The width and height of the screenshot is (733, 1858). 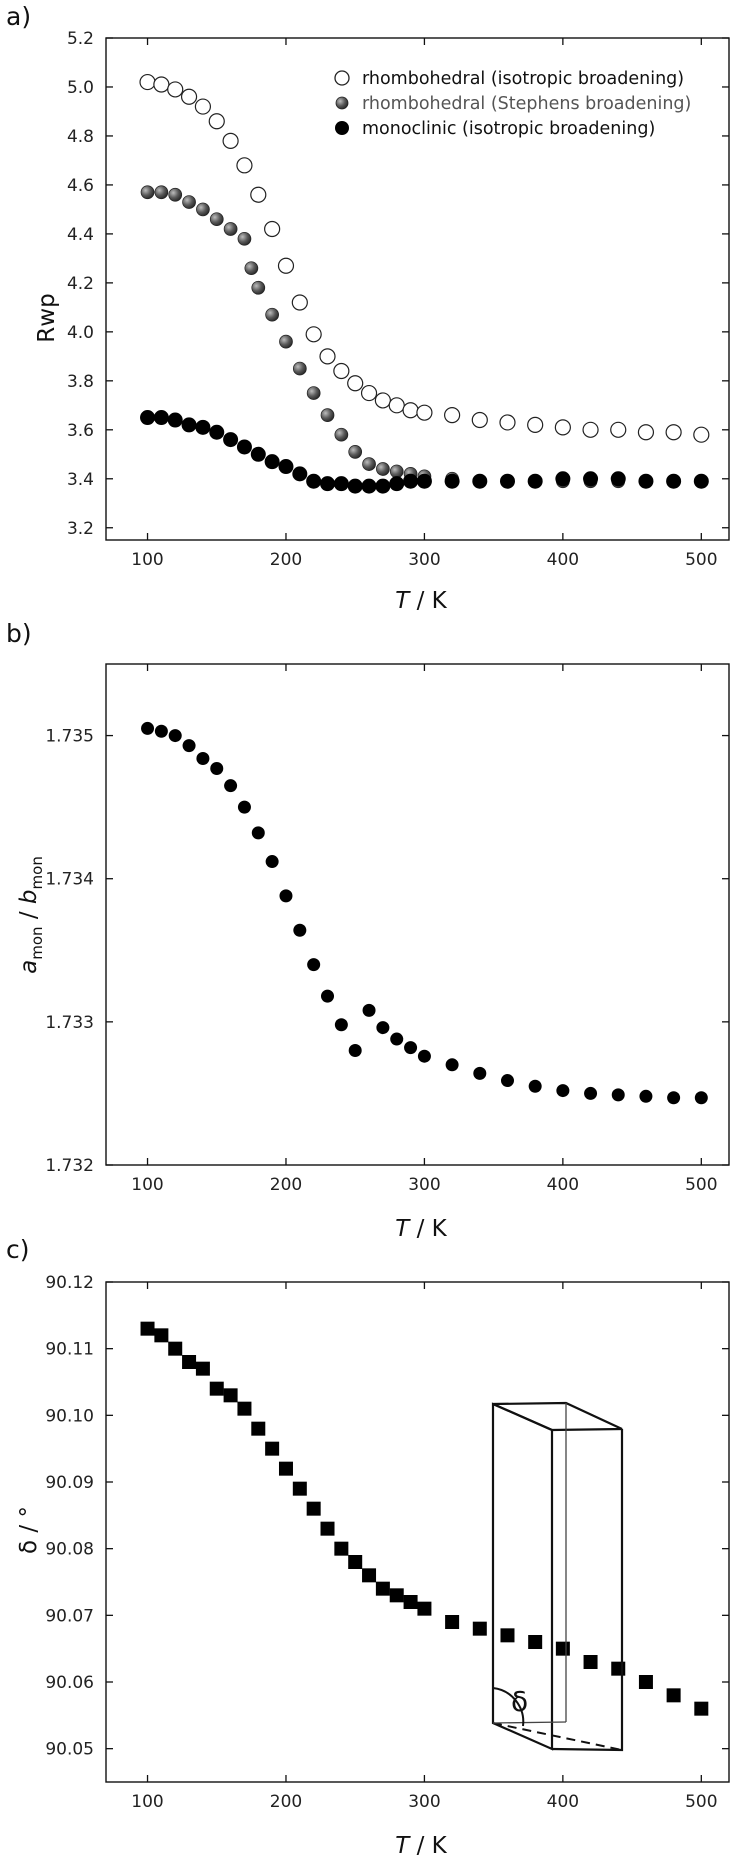 I want to click on panel-b-ylabel: amon / bmon, so click(x=31, y=915).